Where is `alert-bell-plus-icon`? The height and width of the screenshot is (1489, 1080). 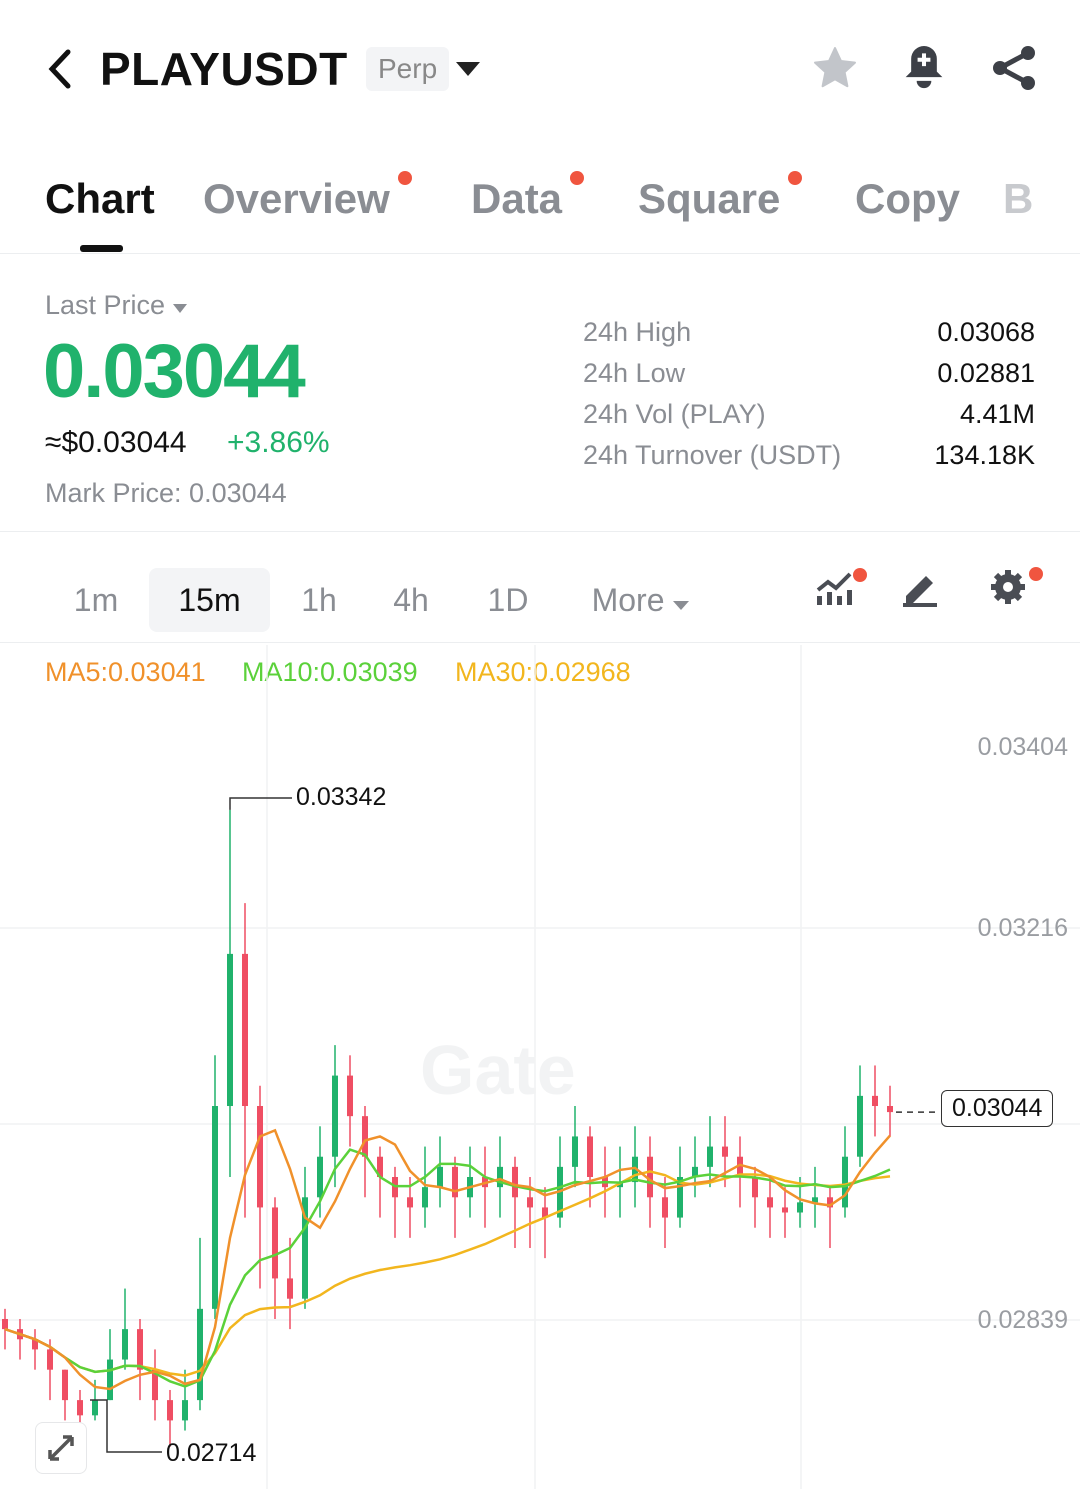 alert-bell-plus-icon is located at coordinates (924, 68).